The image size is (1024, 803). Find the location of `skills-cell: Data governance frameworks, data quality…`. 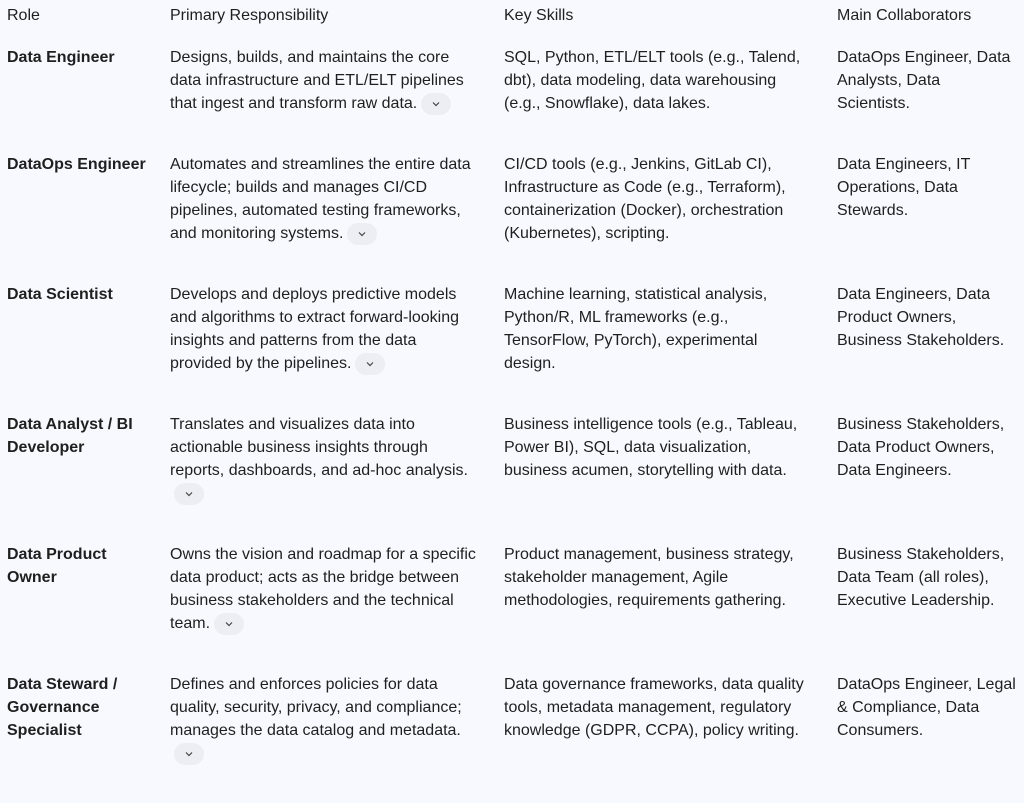

skills-cell: Data governance frameworks, data quality… is located at coordinates (654, 707).